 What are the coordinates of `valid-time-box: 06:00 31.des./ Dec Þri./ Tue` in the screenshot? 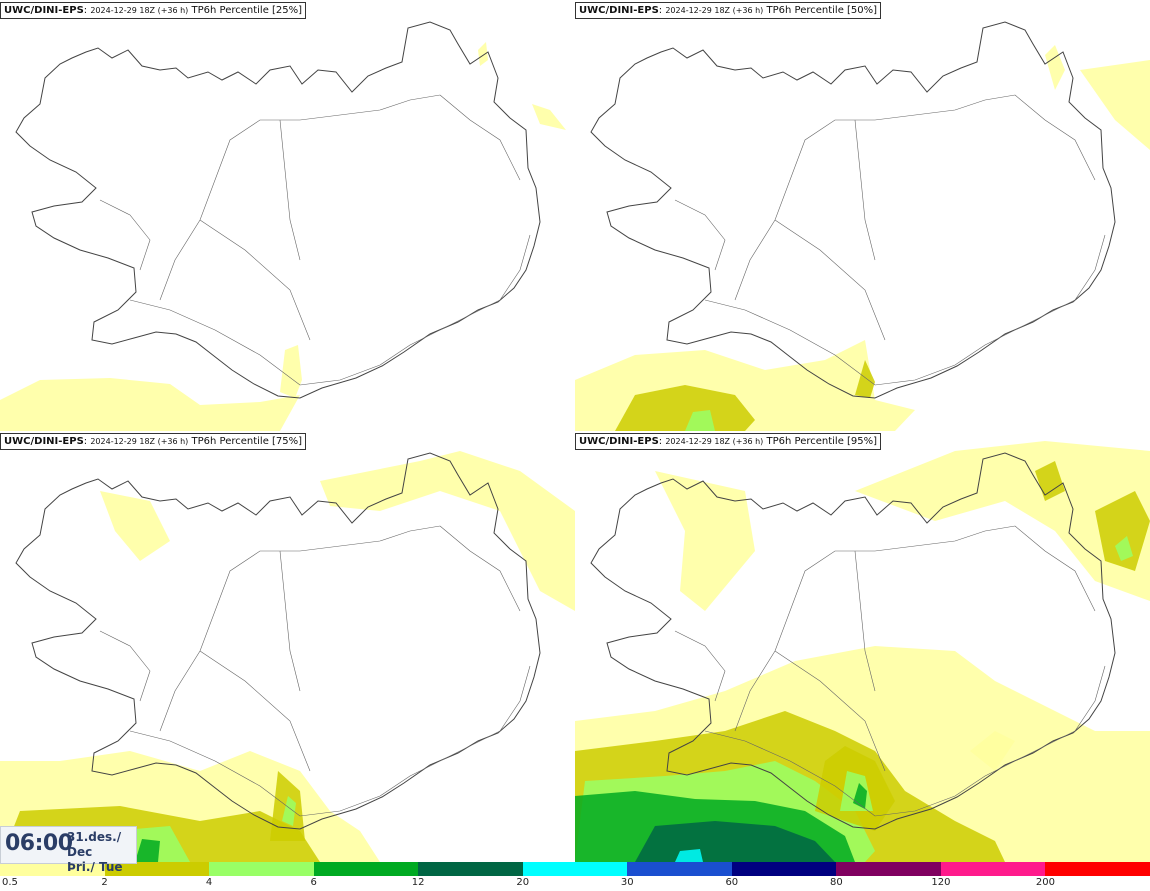 It's located at (68, 850).